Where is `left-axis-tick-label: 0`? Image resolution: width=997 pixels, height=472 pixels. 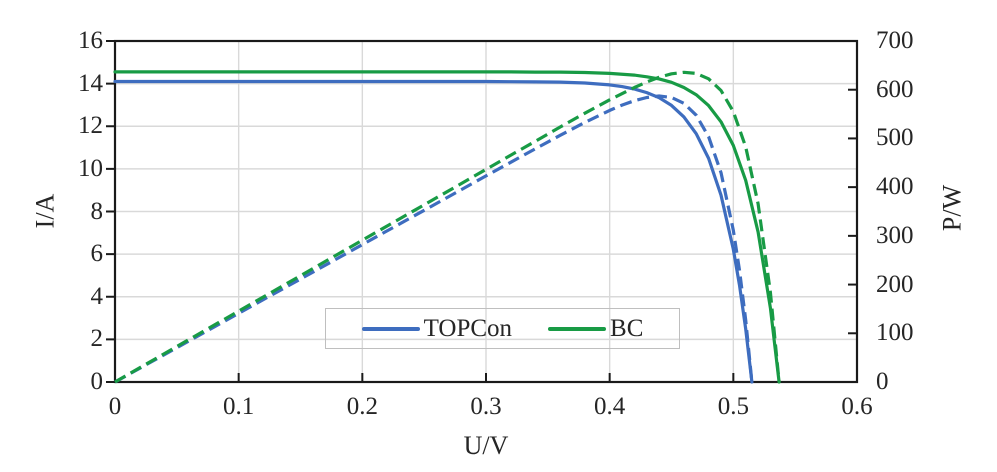 left-axis-tick-label: 0 is located at coordinates (97, 381).